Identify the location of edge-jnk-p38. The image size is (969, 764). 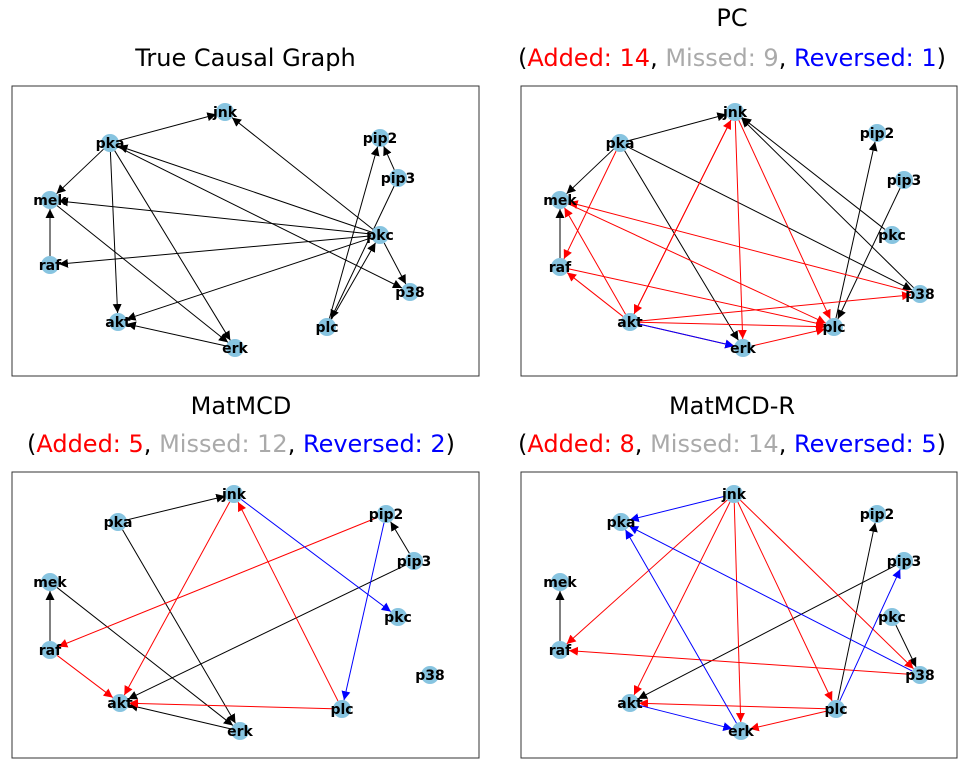
(827, 584).